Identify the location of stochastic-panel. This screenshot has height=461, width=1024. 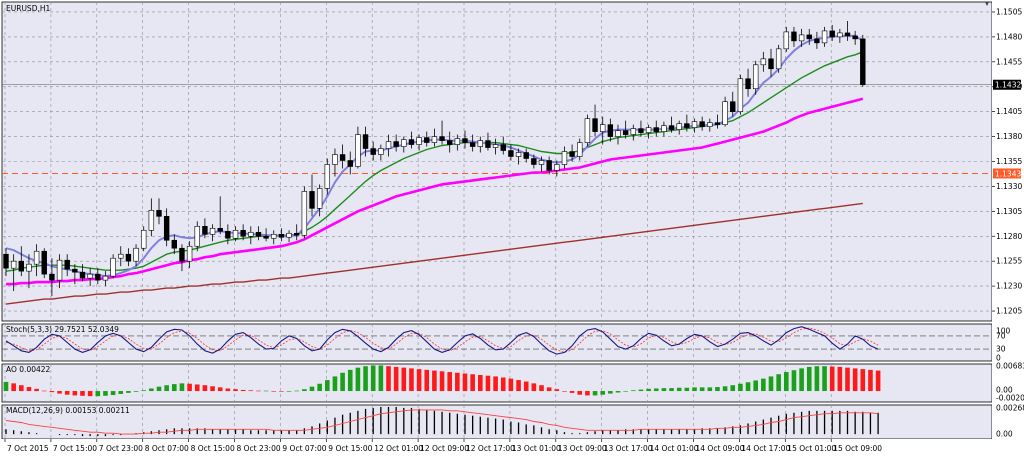
(497, 342).